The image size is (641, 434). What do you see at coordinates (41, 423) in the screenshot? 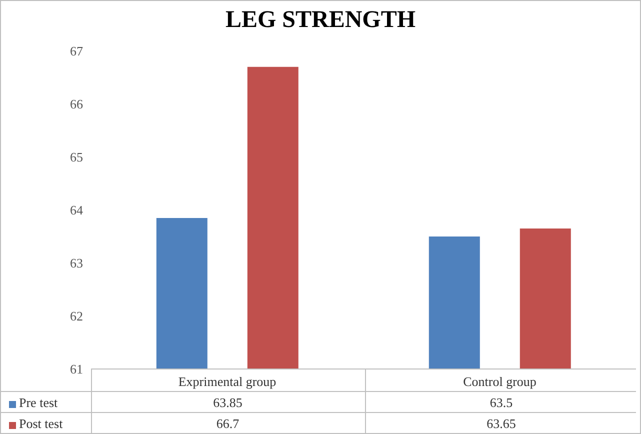
I see `legend-label: Post test` at bounding box center [41, 423].